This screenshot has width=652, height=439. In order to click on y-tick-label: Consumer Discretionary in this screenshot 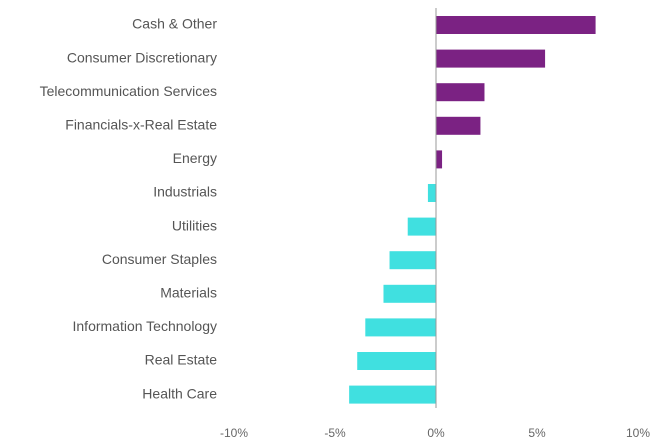, I will do `click(142, 57)`.